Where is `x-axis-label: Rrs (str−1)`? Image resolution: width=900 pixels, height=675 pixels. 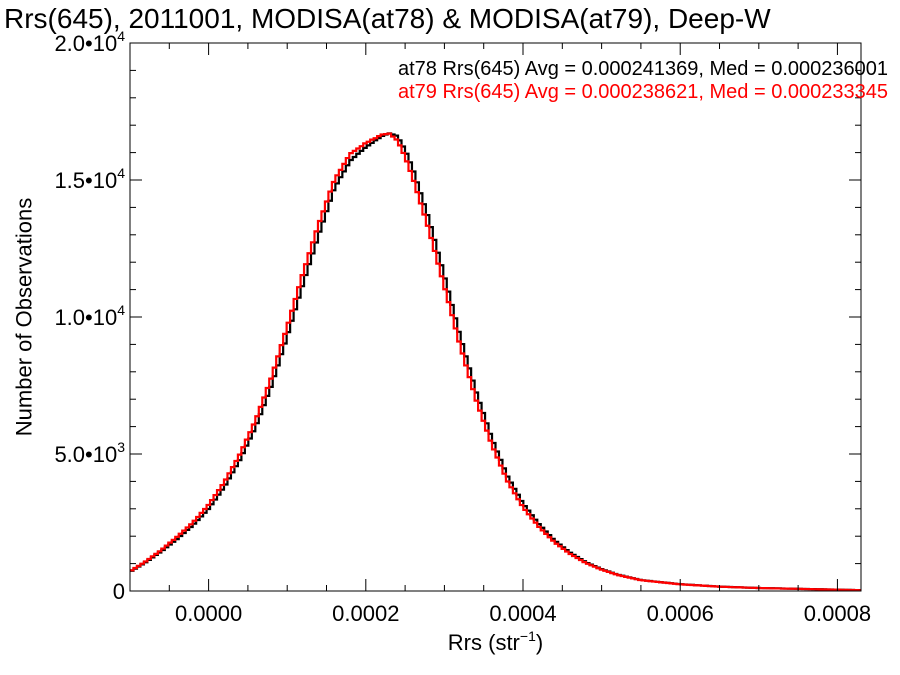
x-axis-label: Rrs (str−1) is located at coordinates (495, 641).